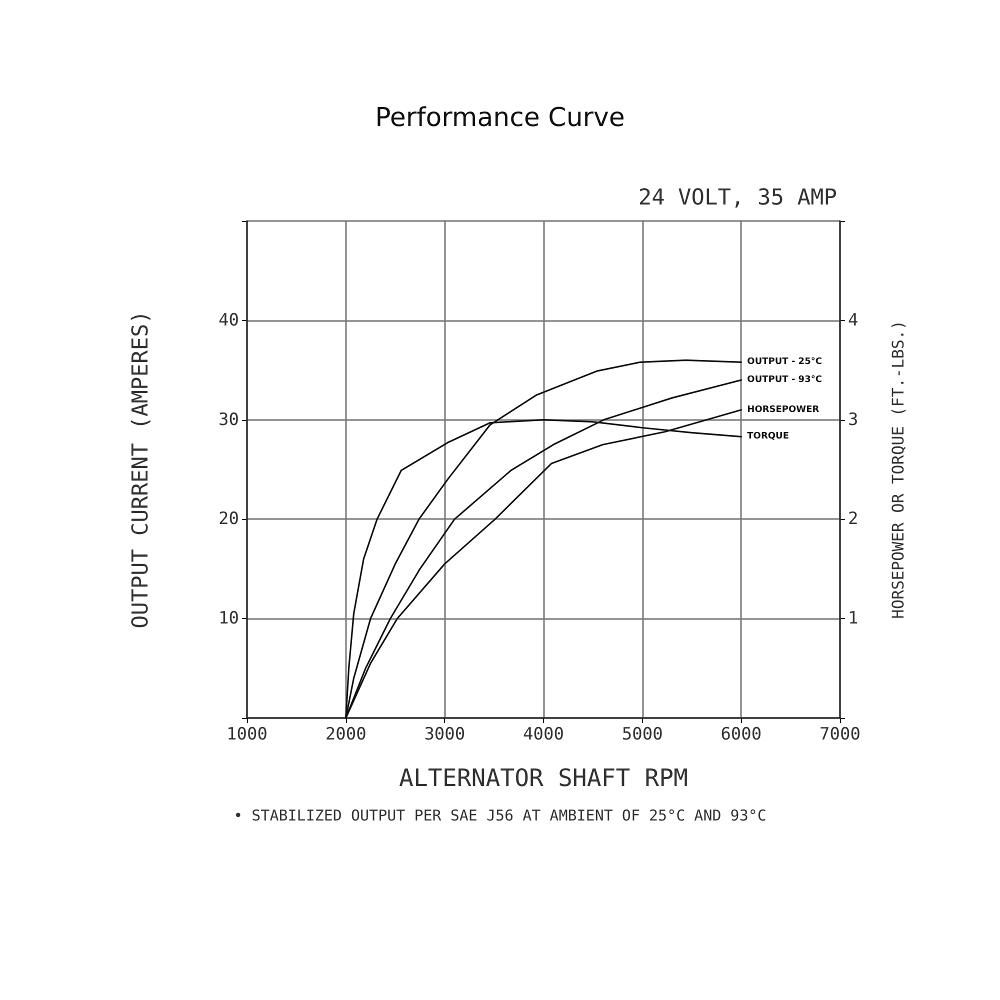 Image resolution: width=1000 pixels, height=1000 pixels. I want to click on x-tick-label: 6000, so click(741, 734).